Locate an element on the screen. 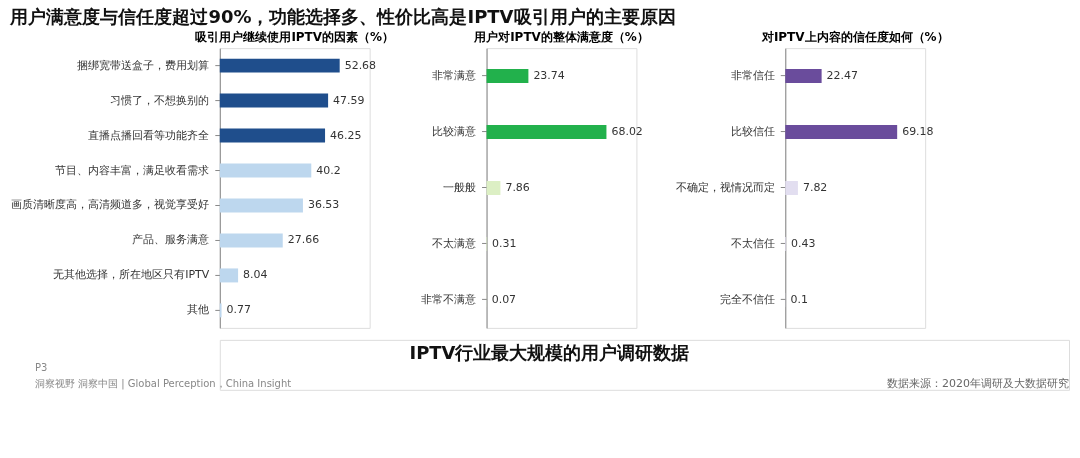 This screenshot has height=458, width=1080. chart-title: 对IPTV上内容的信任度如何（%） is located at coordinates (854, 37).